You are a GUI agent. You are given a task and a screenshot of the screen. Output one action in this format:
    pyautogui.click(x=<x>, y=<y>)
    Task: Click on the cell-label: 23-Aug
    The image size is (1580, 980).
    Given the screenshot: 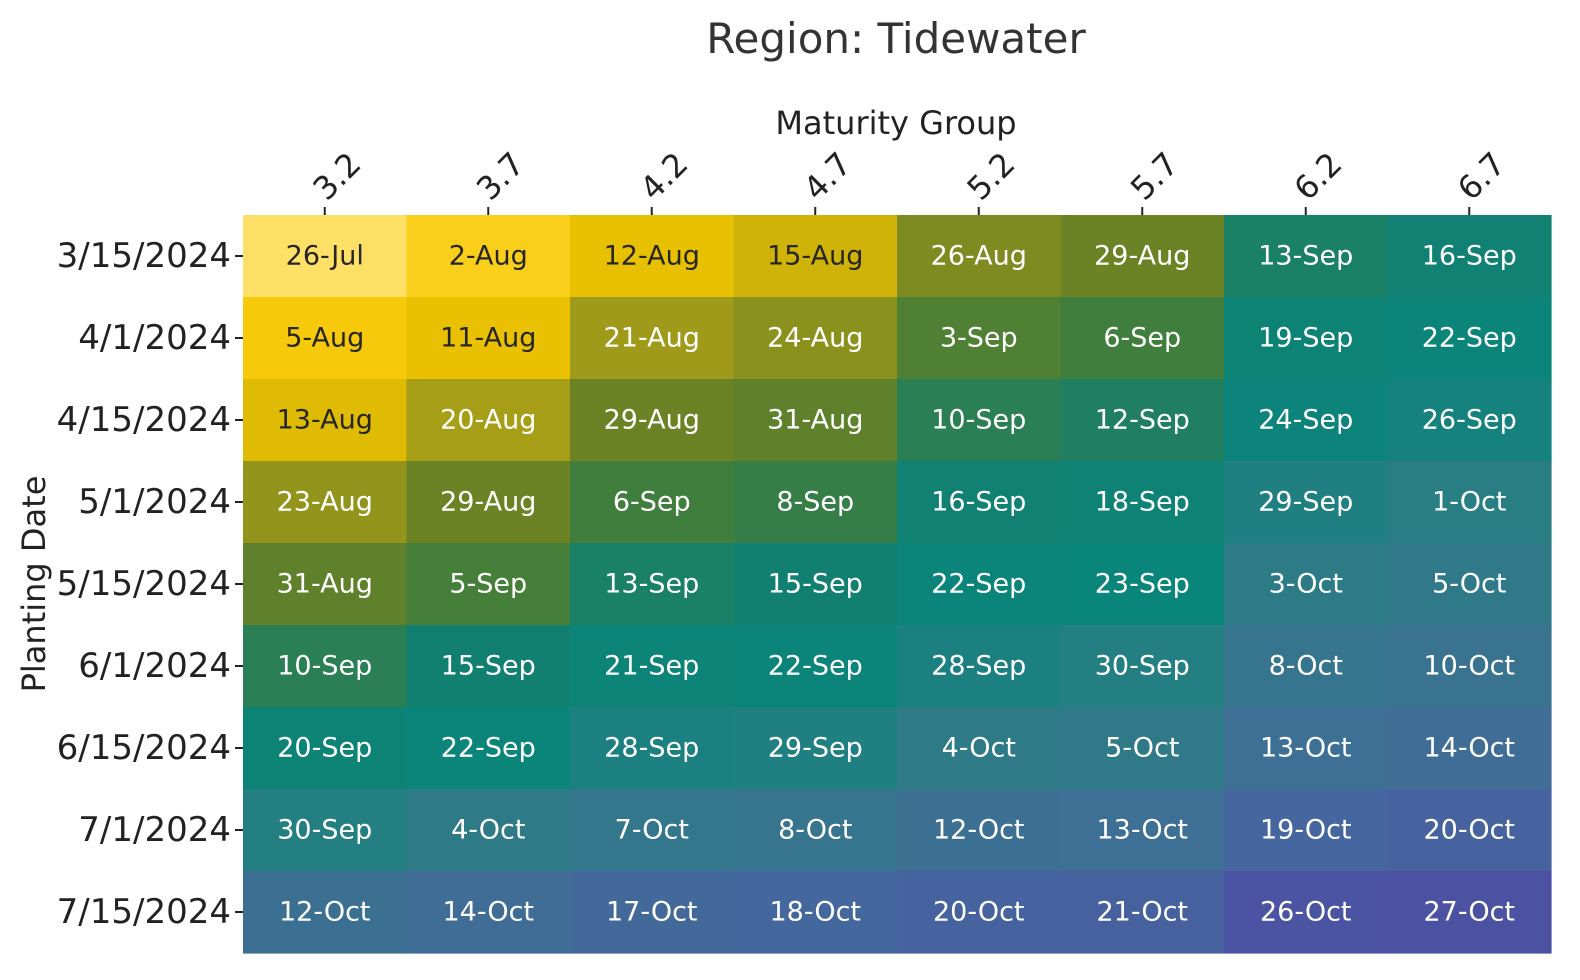 What is the action you would take?
    pyautogui.click(x=325, y=502)
    